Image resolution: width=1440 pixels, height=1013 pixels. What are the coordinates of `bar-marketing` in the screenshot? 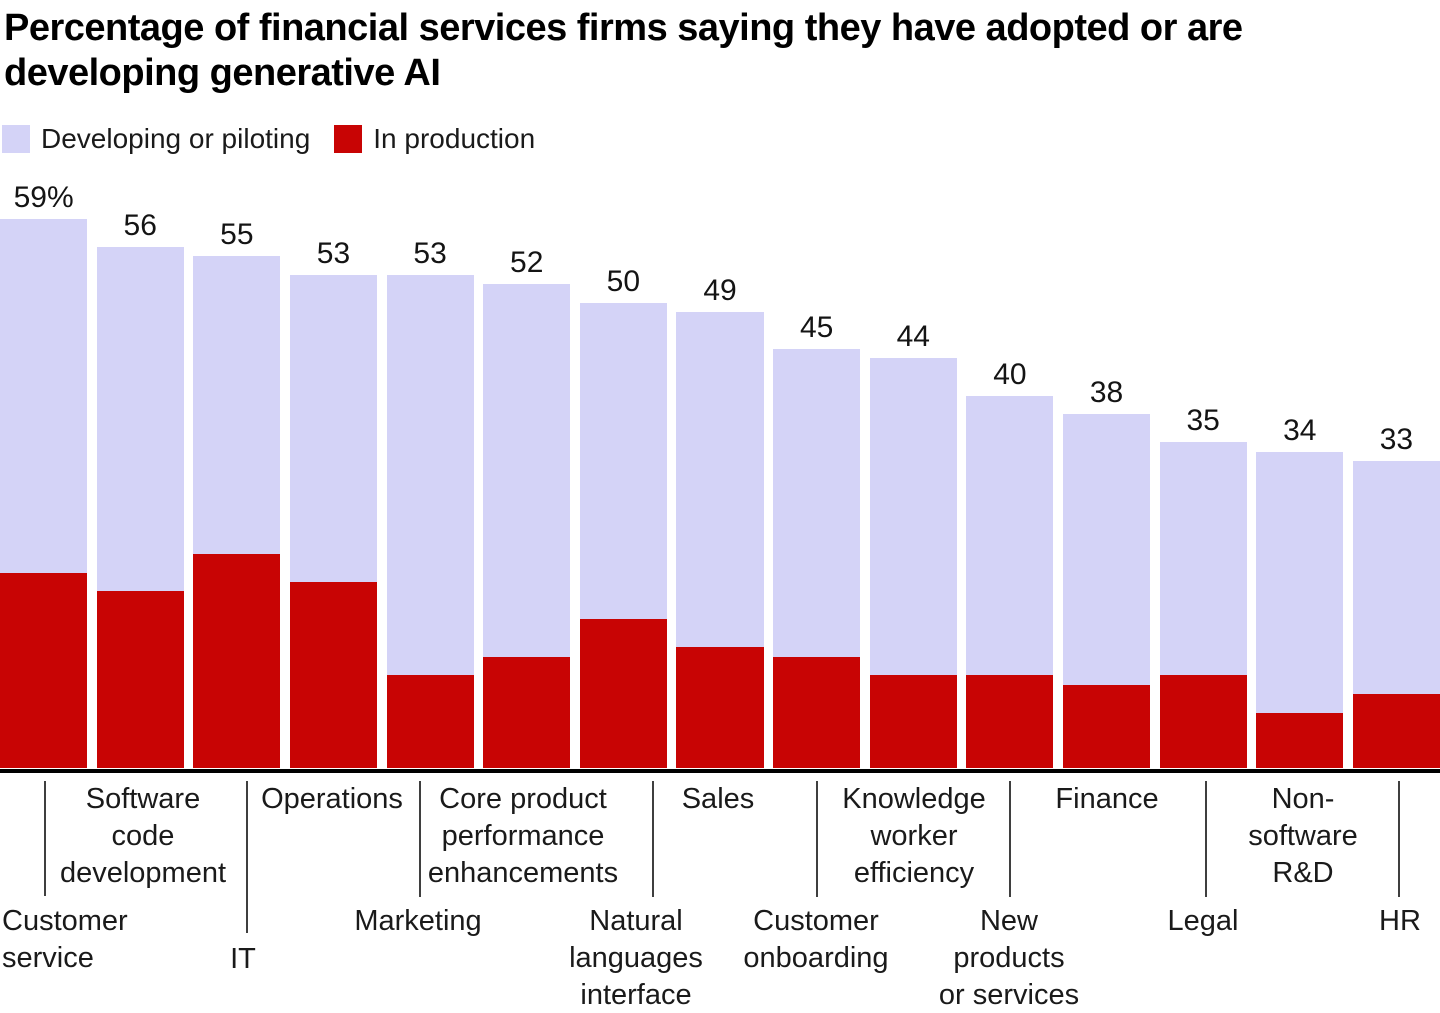 It's located at (430, 521).